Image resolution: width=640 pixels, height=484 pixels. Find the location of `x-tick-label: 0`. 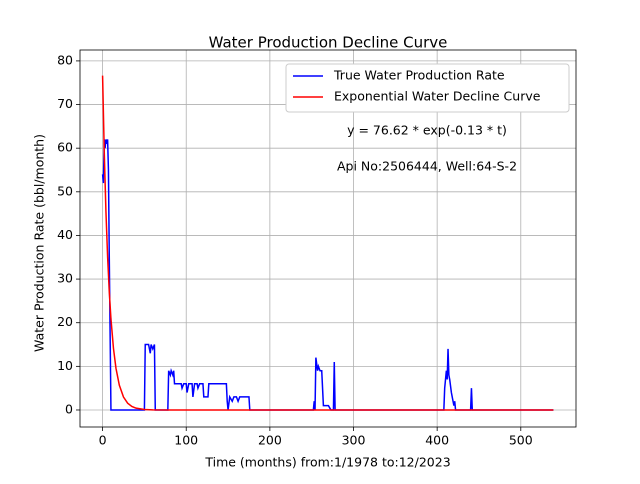

x-tick-label: 0 is located at coordinates (103, 440).